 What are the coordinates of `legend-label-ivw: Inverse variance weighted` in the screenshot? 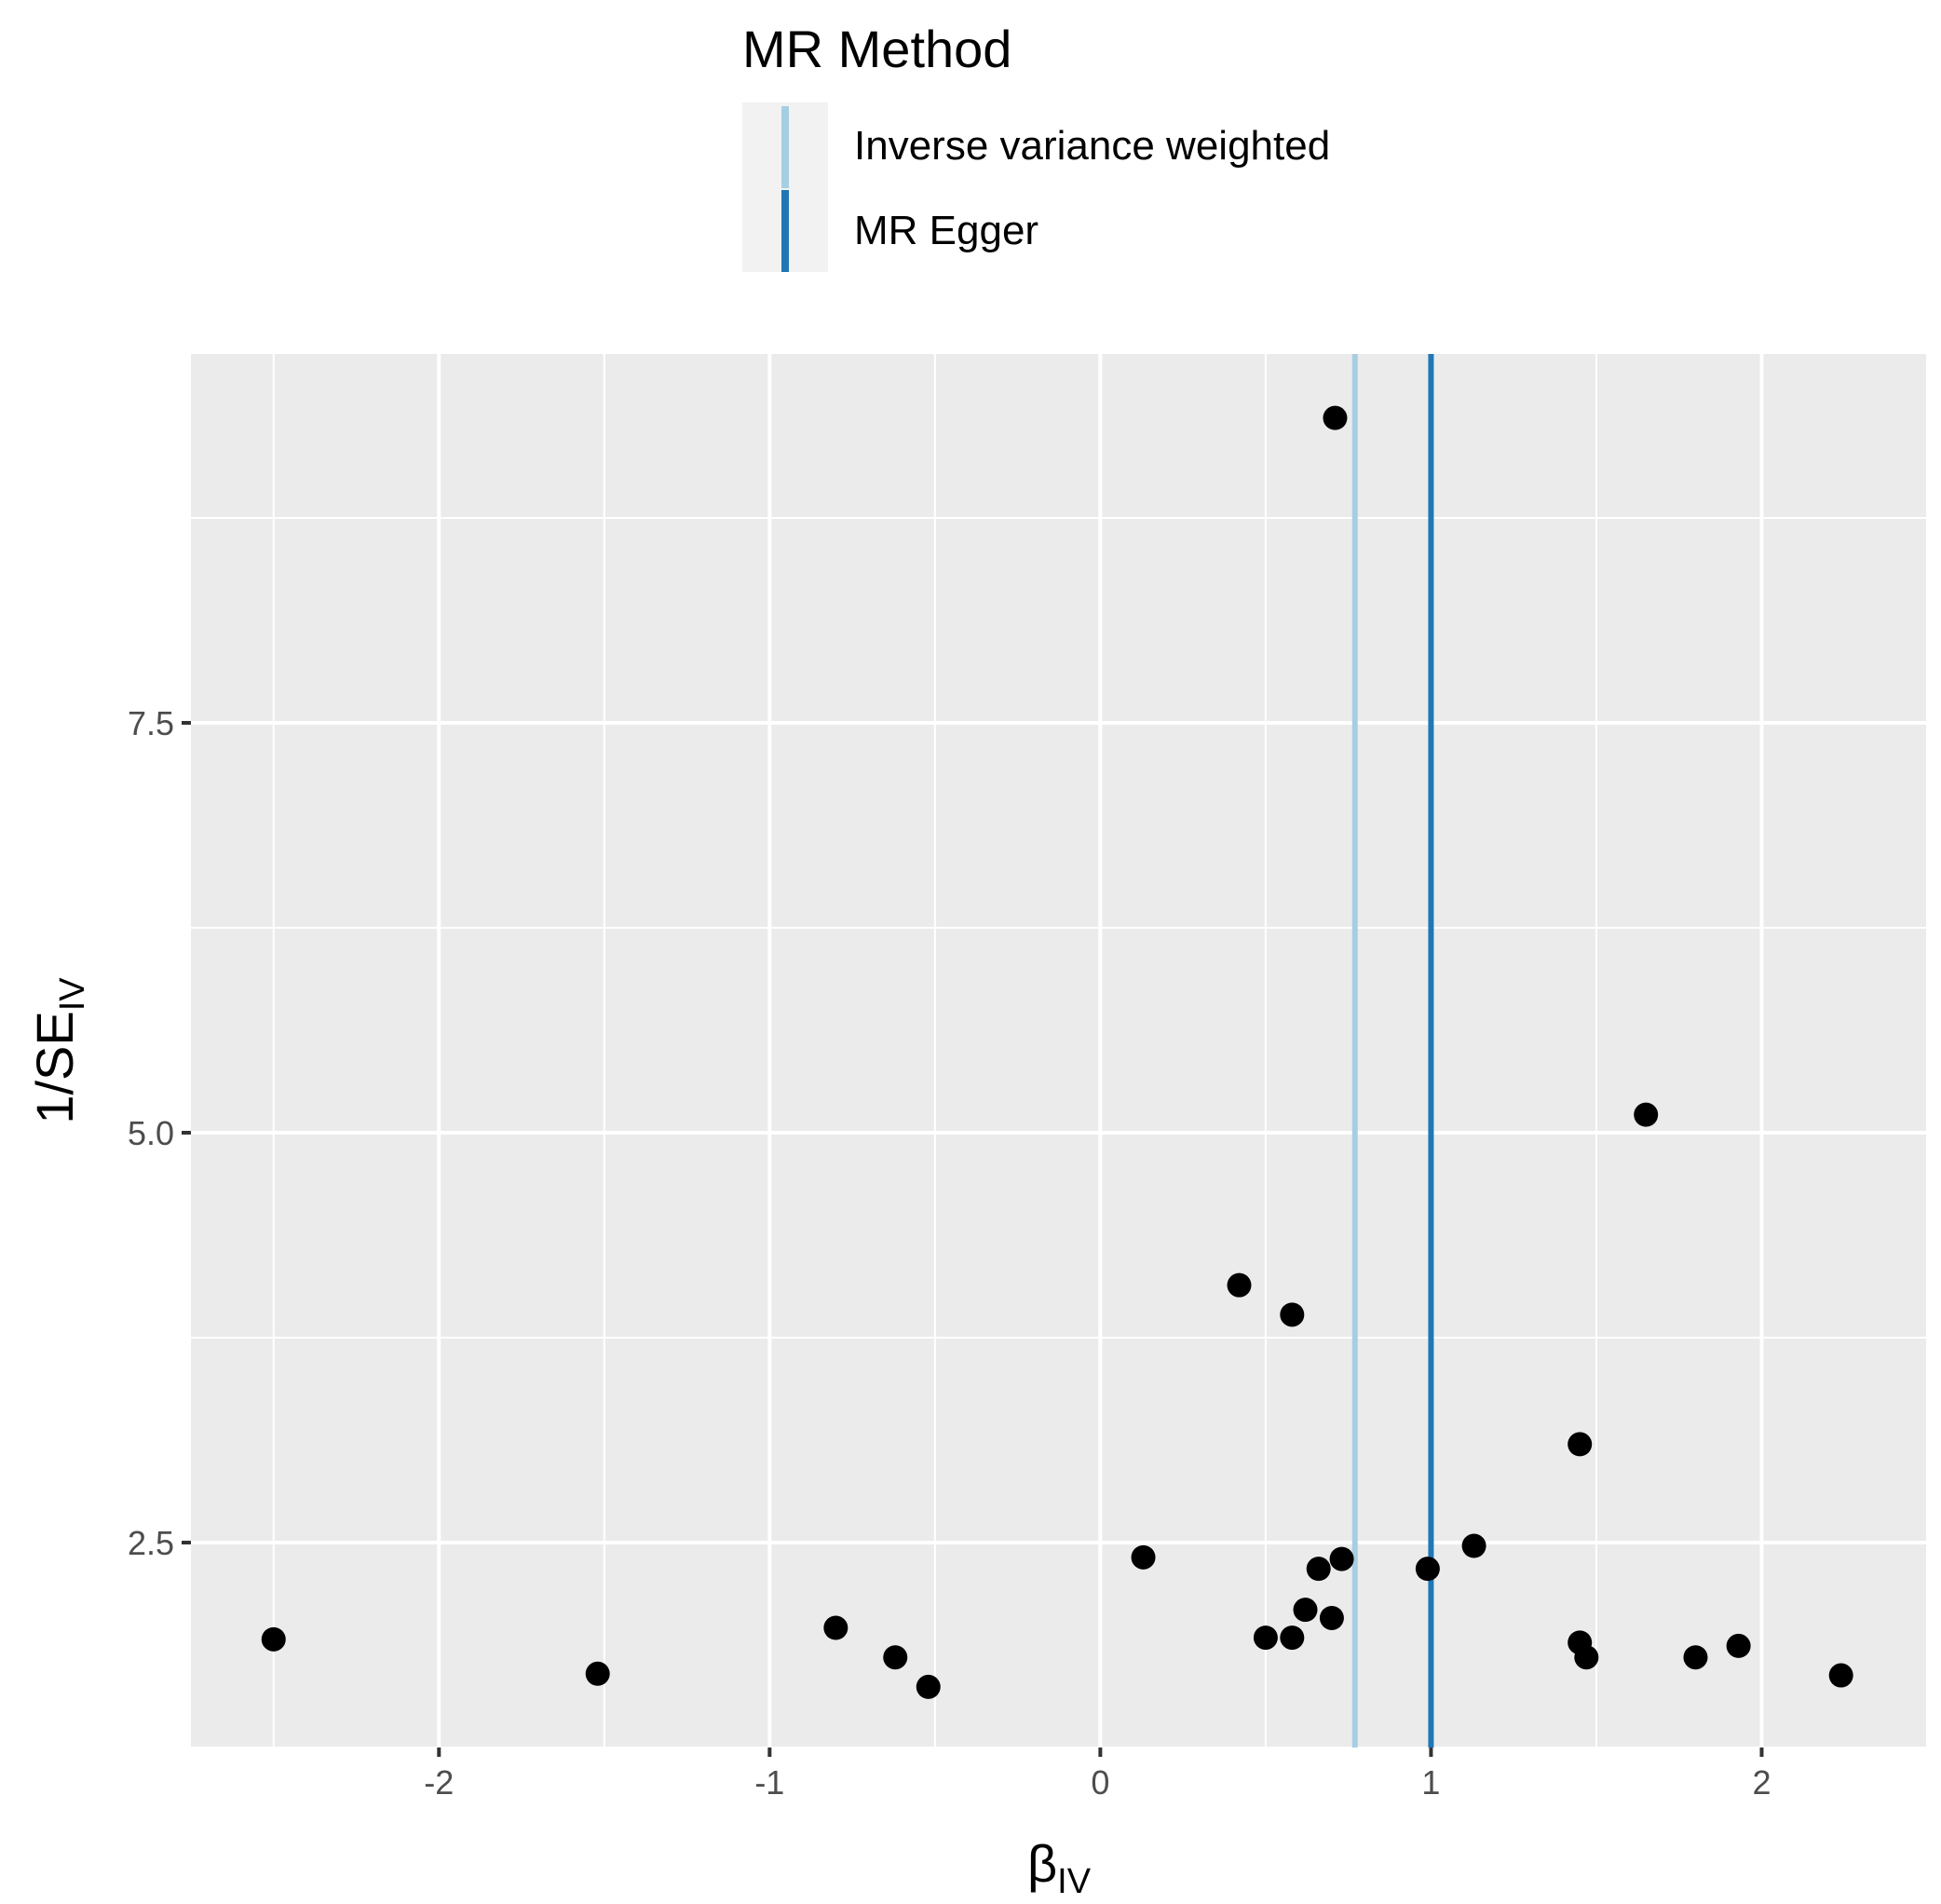 It's located at (1092, 146).